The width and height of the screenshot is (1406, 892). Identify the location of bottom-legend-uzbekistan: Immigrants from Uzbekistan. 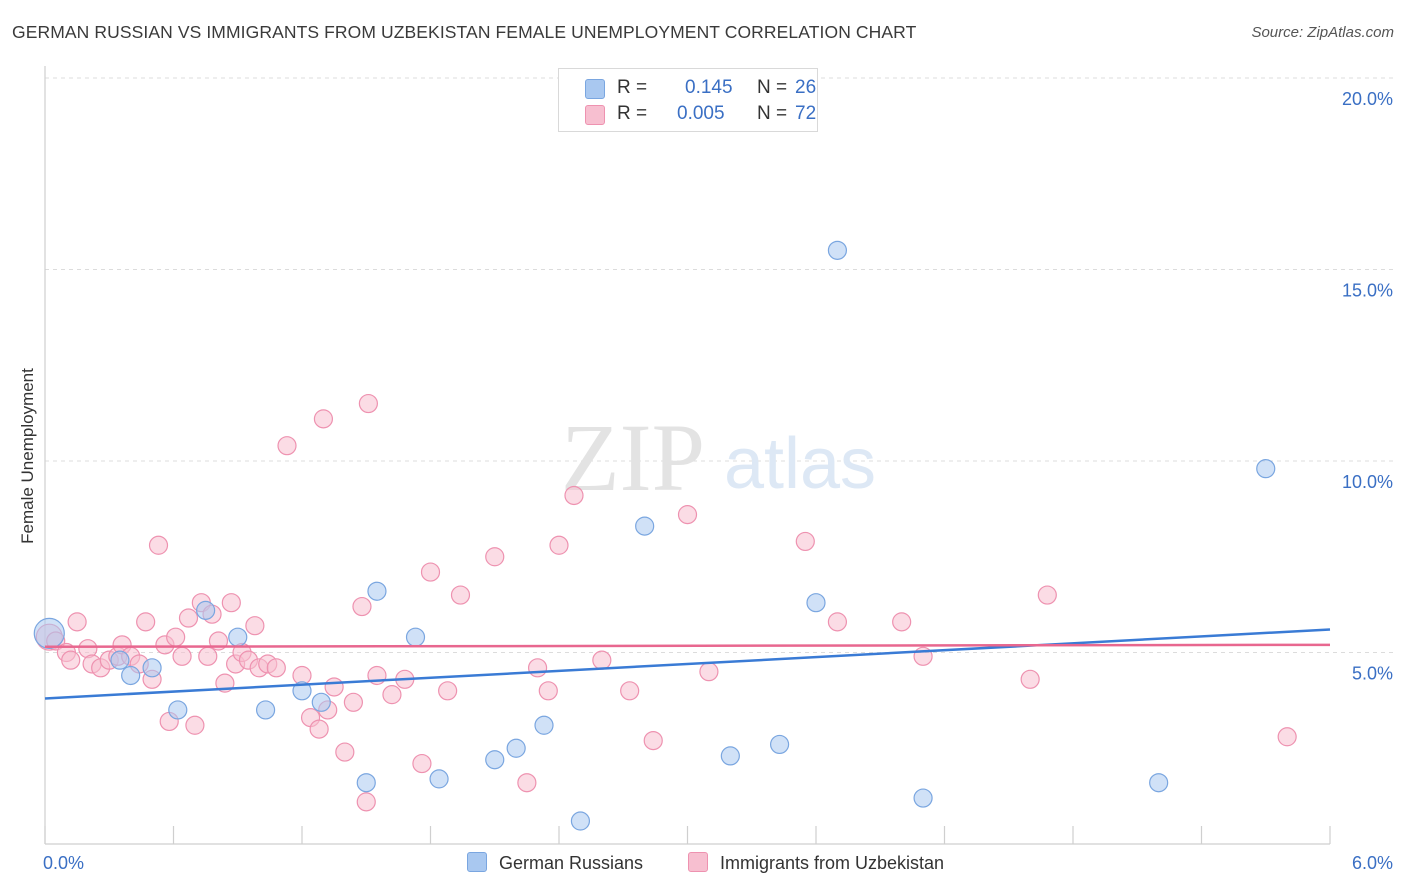
(816, 863).